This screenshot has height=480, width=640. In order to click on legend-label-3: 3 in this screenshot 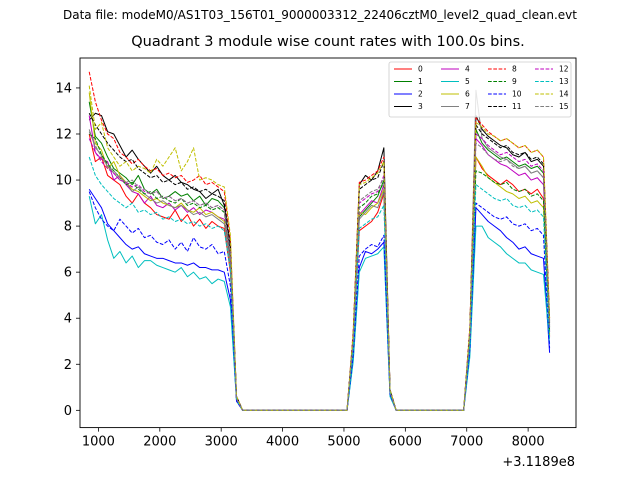, I will do `click(420, 106)`.